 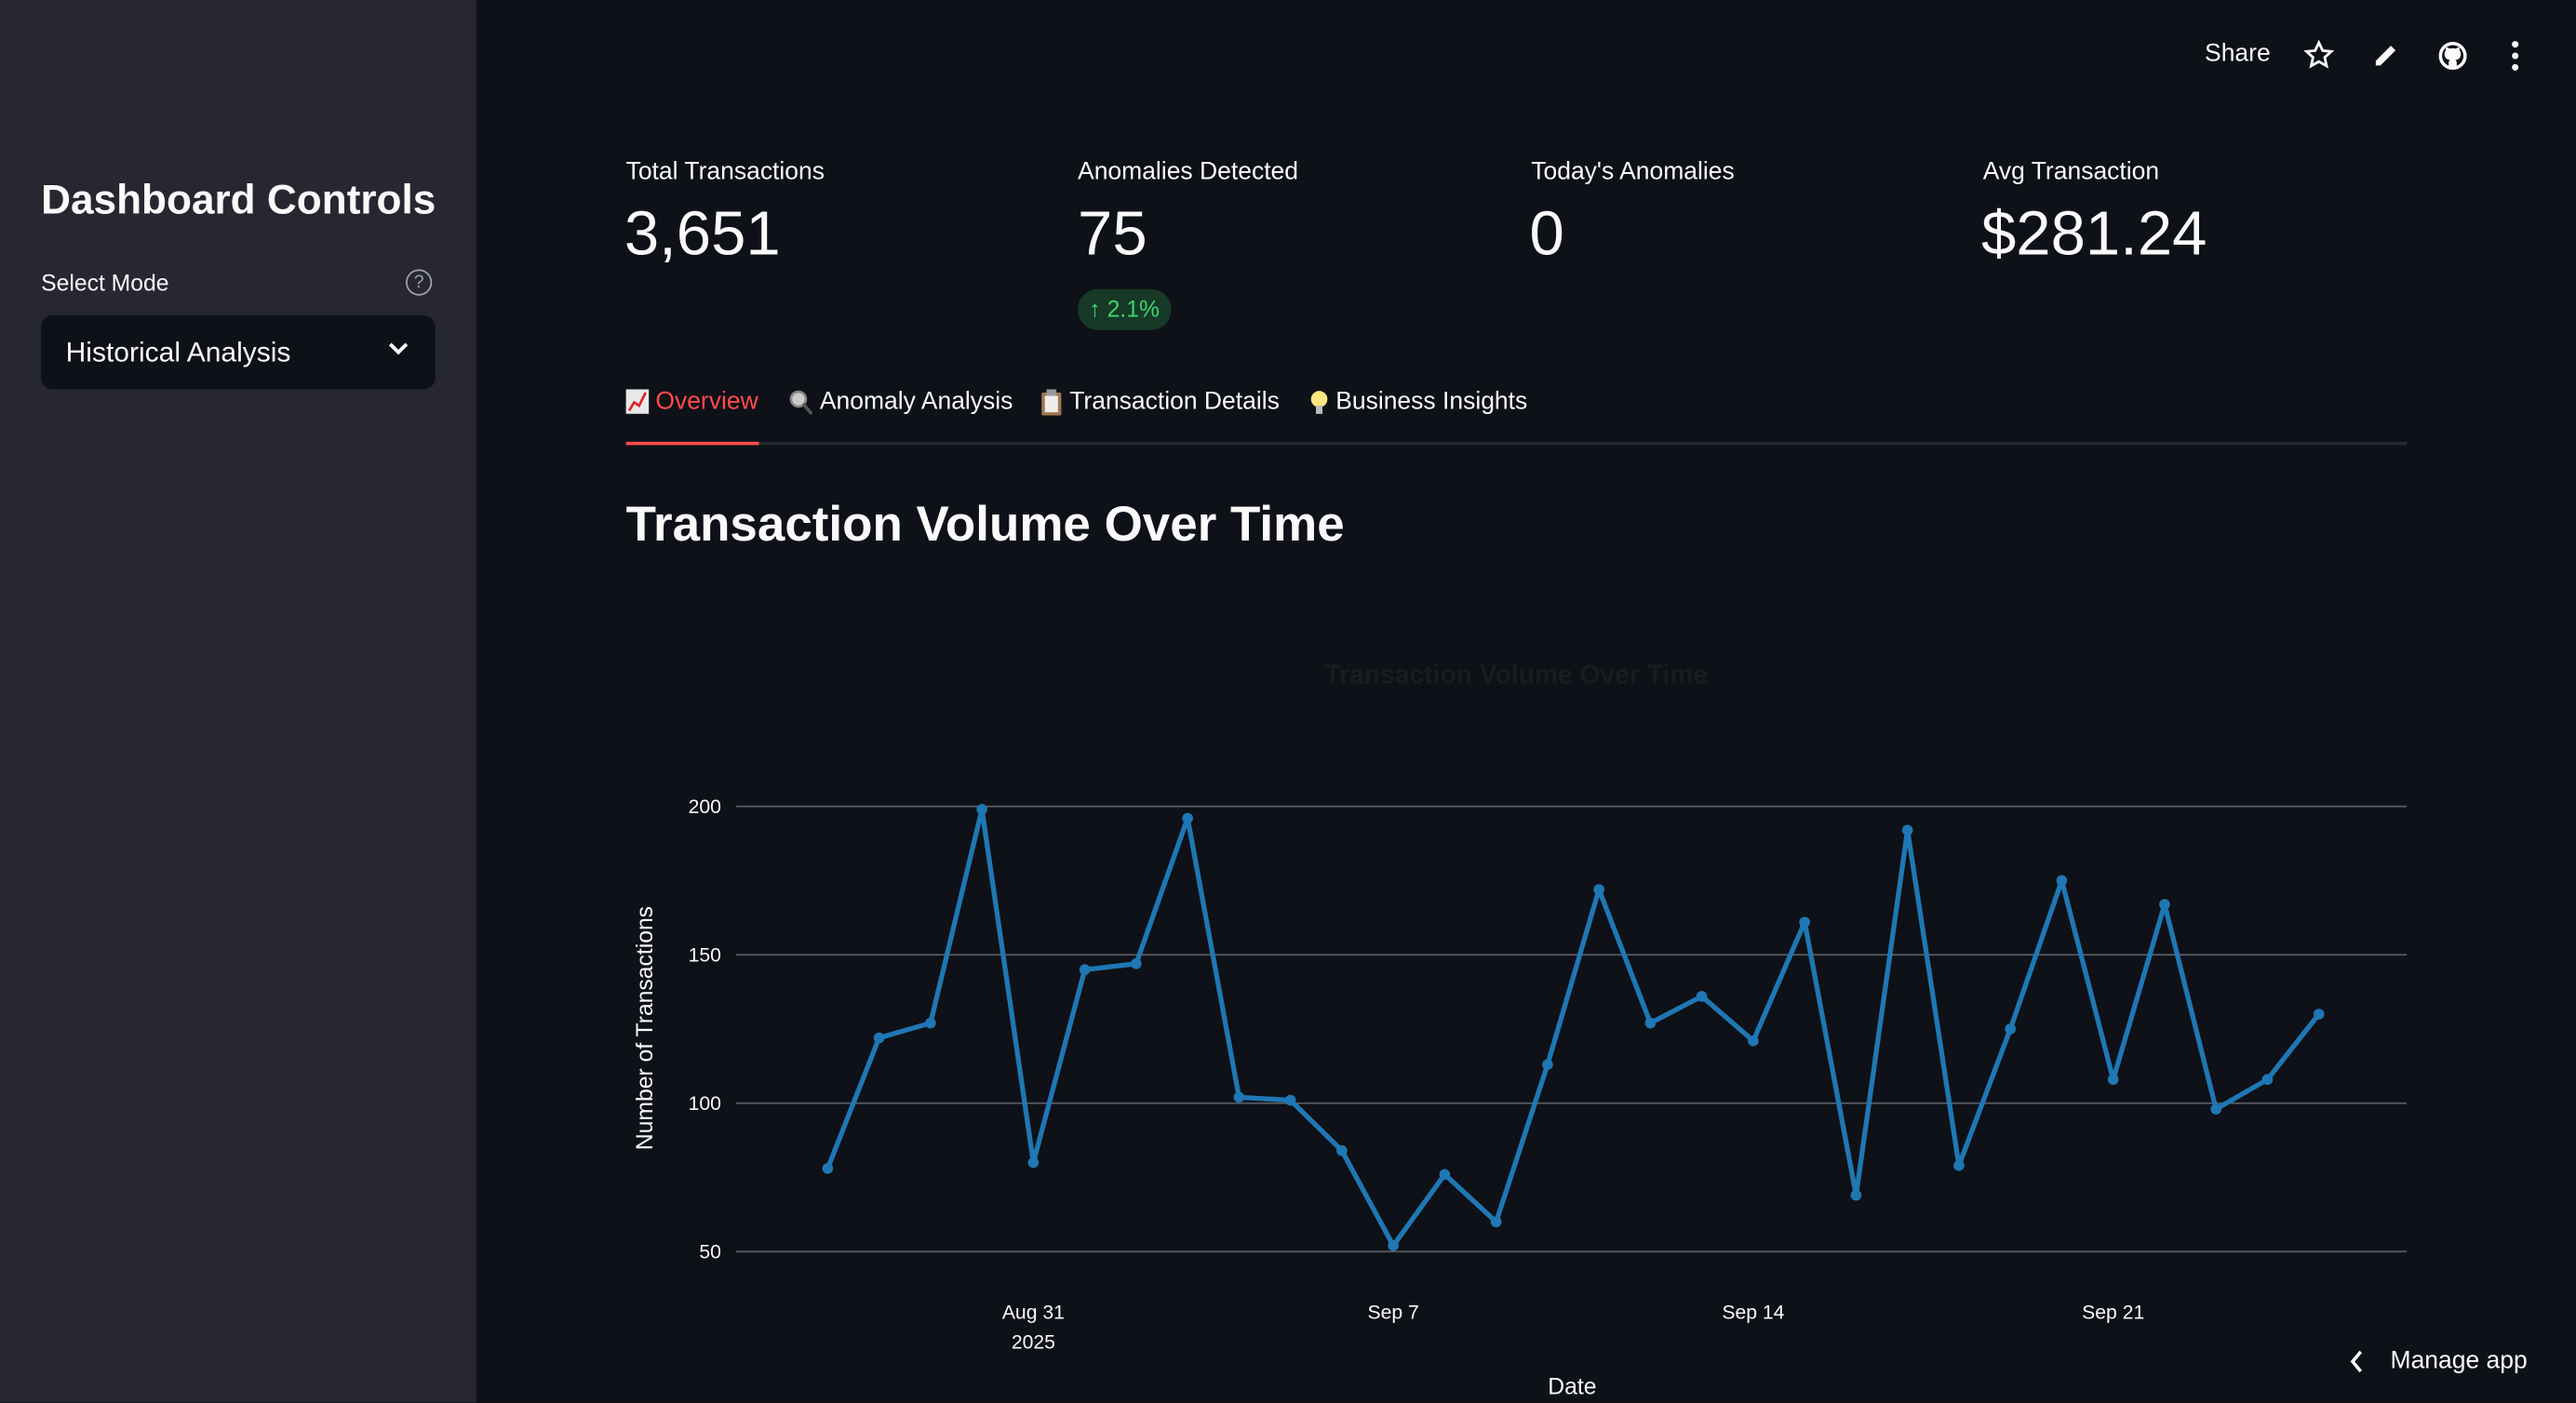 I want to click on metric-label: Total Transactions, so click(x=725, y=171).